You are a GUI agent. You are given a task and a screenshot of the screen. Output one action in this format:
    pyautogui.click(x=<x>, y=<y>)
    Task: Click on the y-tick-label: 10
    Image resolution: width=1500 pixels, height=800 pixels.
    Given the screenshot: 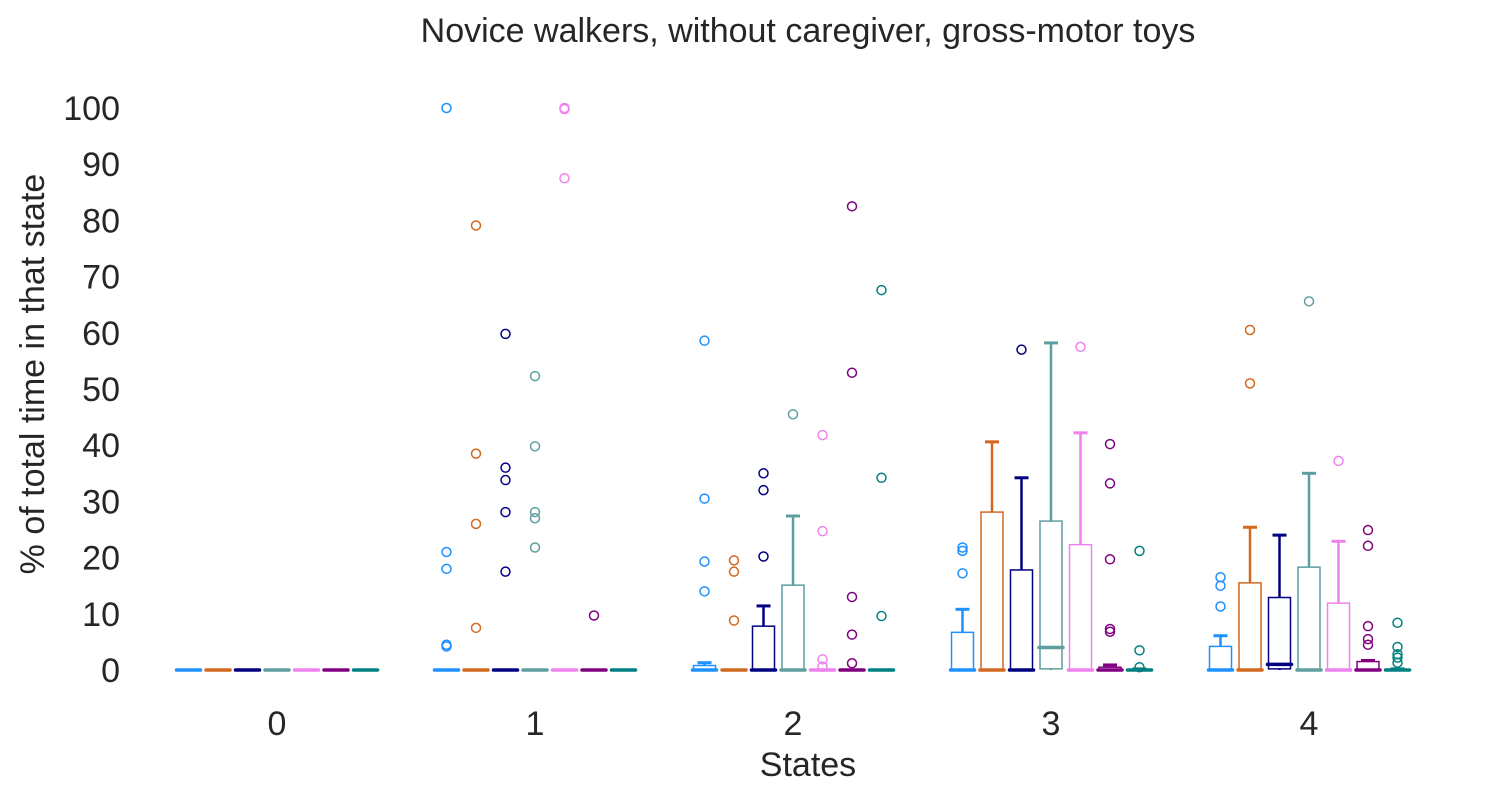 What is the action you would take?
    pyautogui.click(x=101, y=615)
    